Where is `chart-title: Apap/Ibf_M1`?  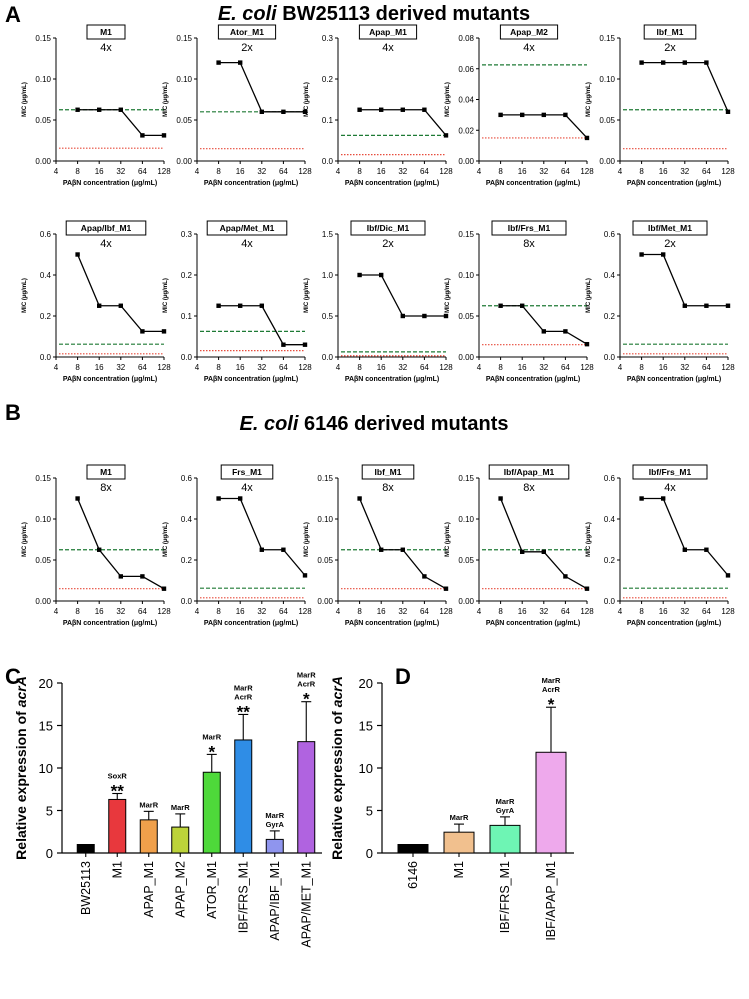
chart-title: Apap/Ibf_M1 is located at coordinates (106, 228).